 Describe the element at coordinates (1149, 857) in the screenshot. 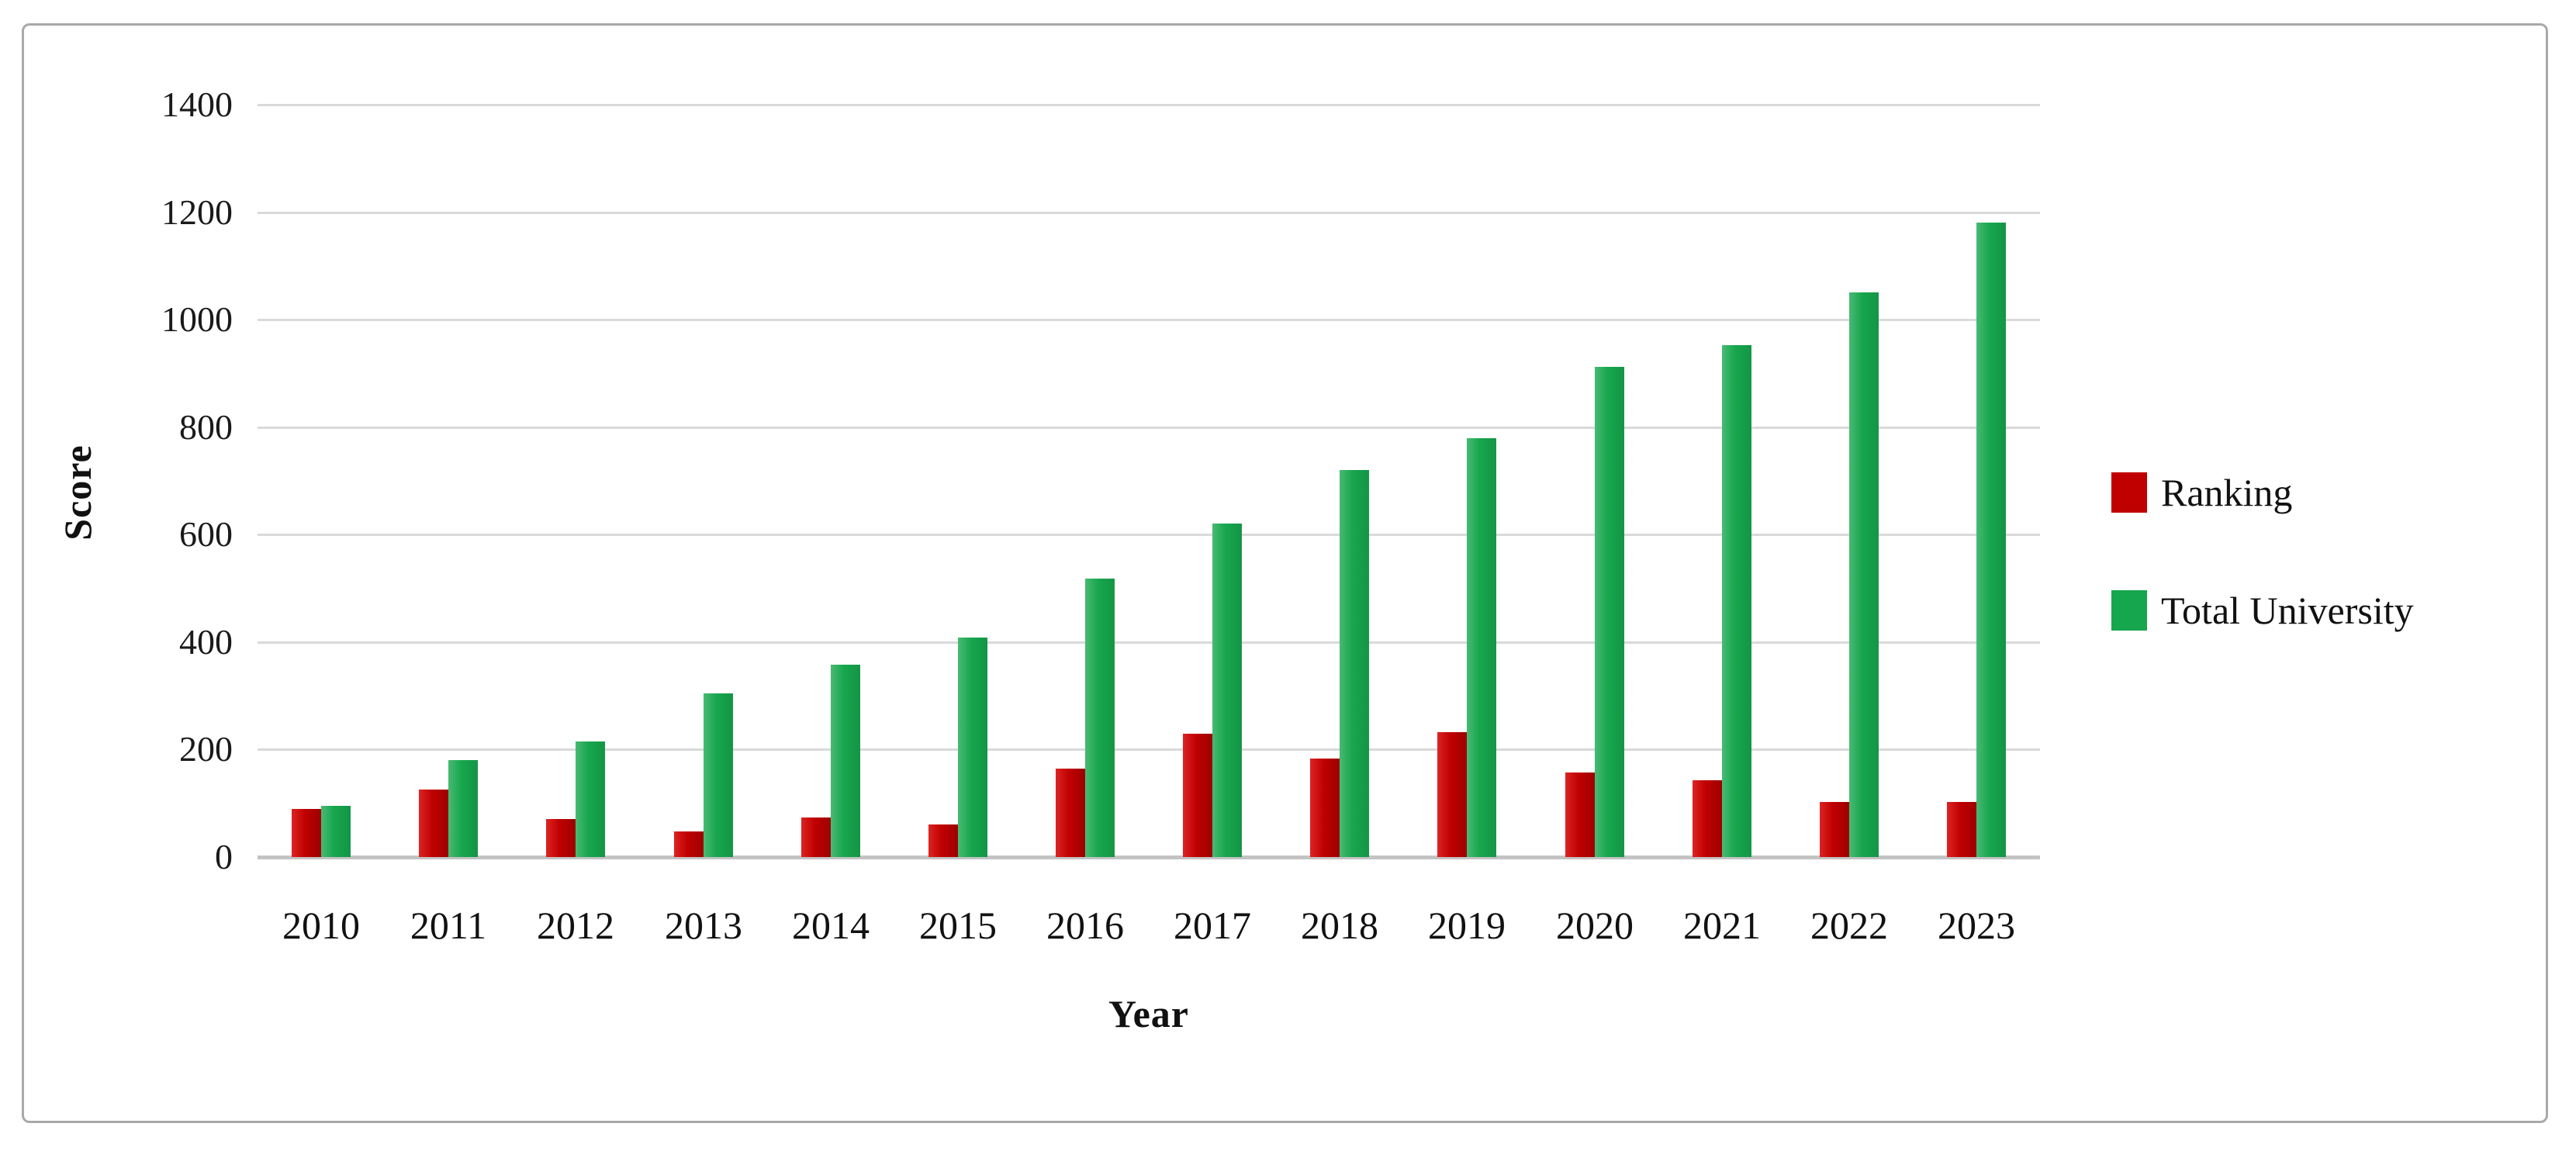

I see `x-axis-line` at that location.